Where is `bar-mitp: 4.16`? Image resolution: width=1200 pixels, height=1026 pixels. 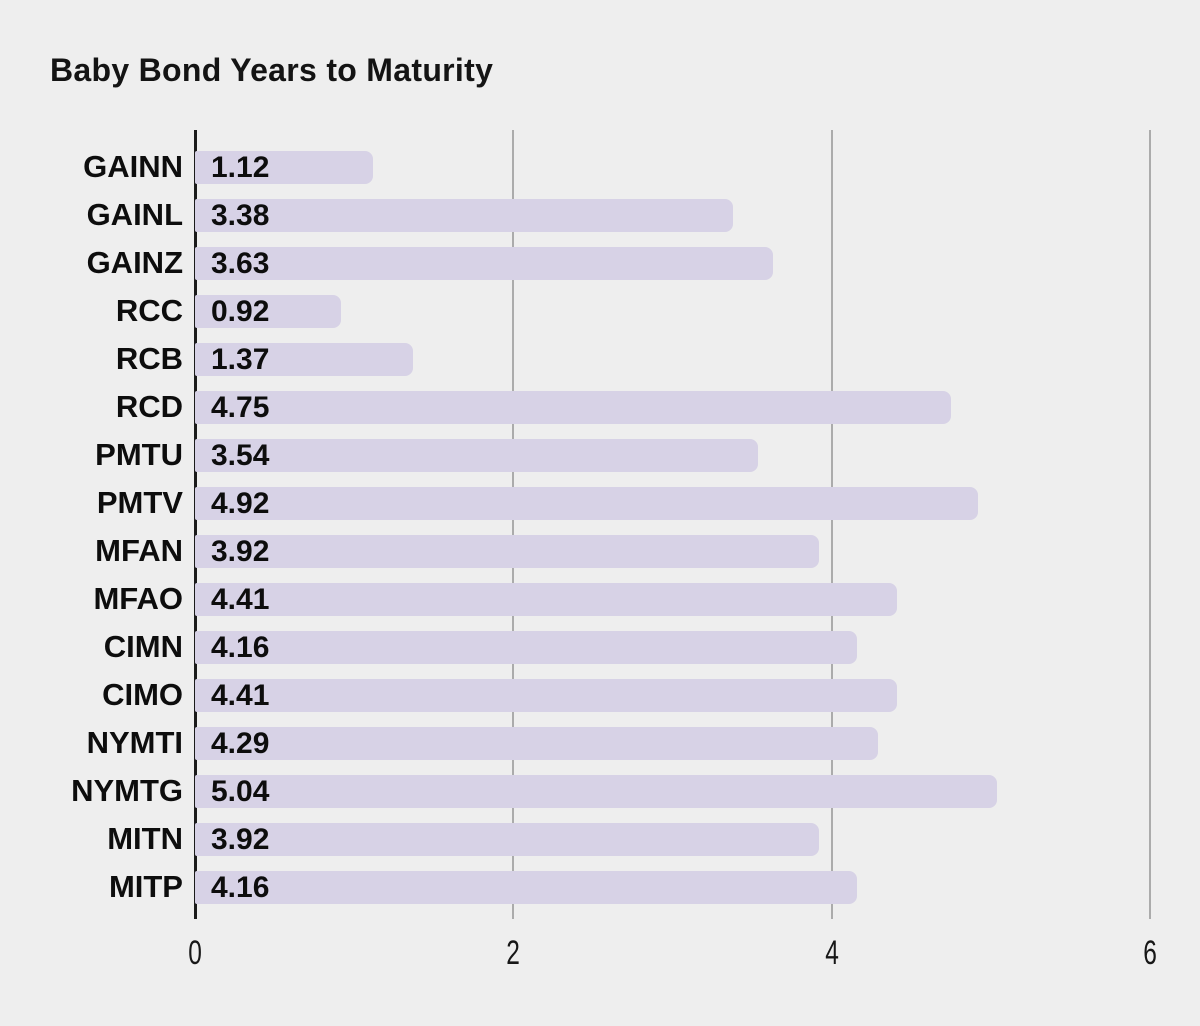
bar-mitp: 4.16 is located at coordinates (526, 887).